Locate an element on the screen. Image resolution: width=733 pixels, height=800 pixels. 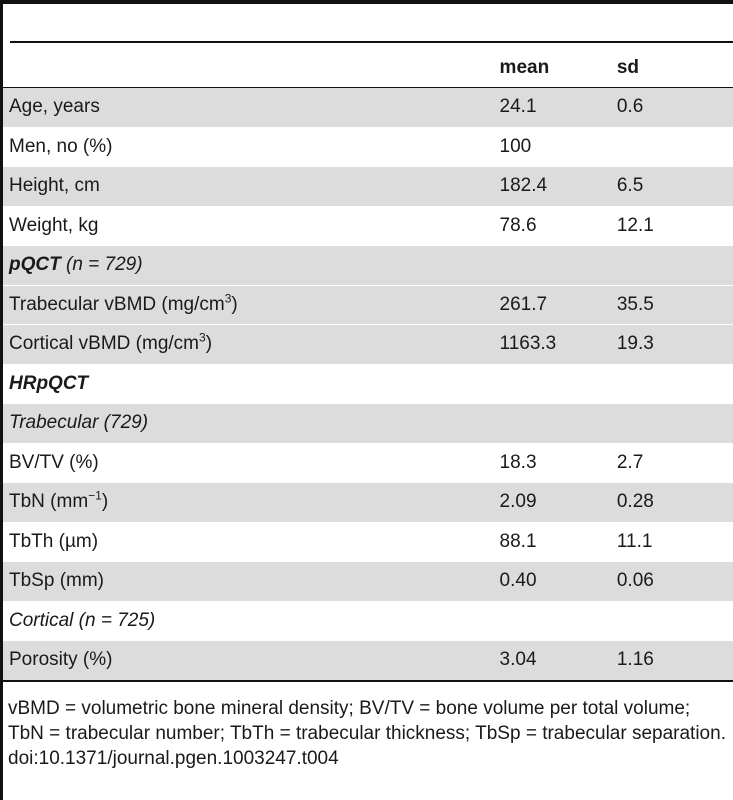
subsection-row-cortical: Cortical (n = 725) is located at coordinates (368, 621).